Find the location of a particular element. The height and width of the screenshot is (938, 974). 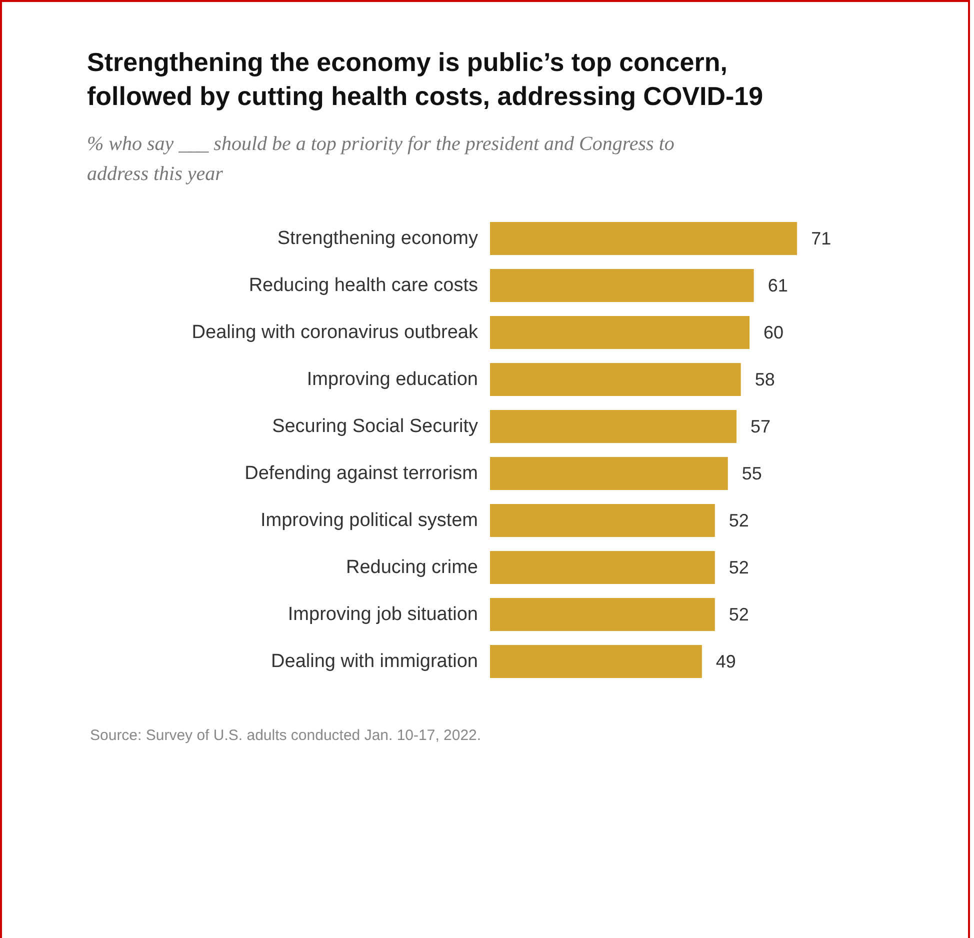

data-label: 58 is located at coordinates (764, 380).